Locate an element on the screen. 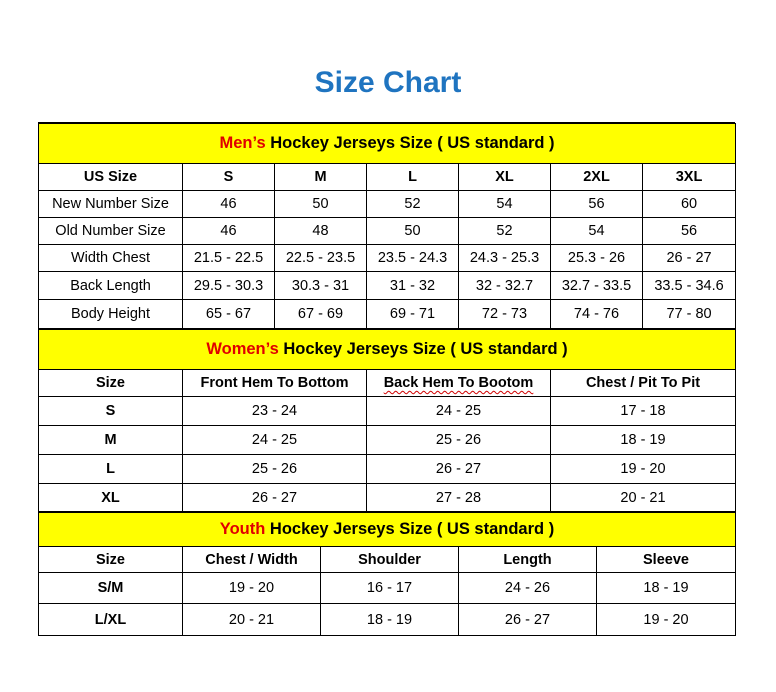  table-row: S 23 - 24 24 - 25 17 - 18 is located at coordinates (387, 411).